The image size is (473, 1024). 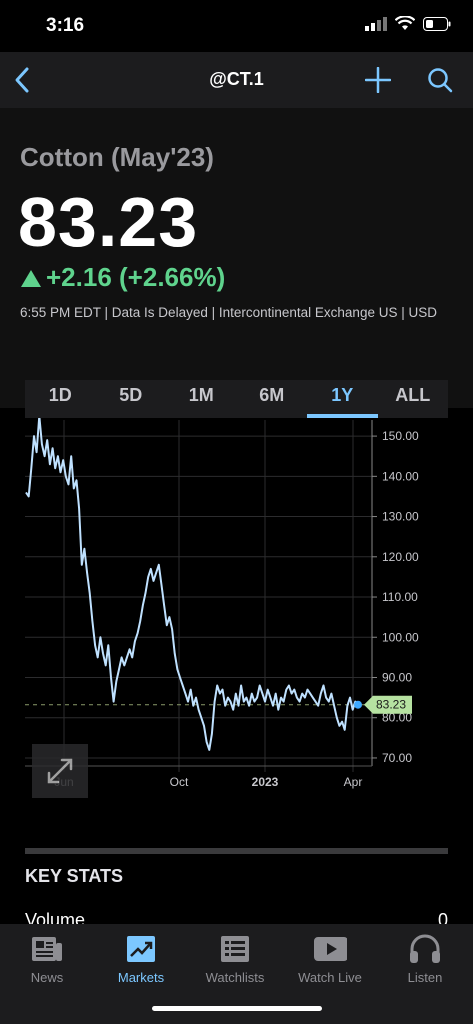 I want to click on plus-icon, so click(x=378, y=80).